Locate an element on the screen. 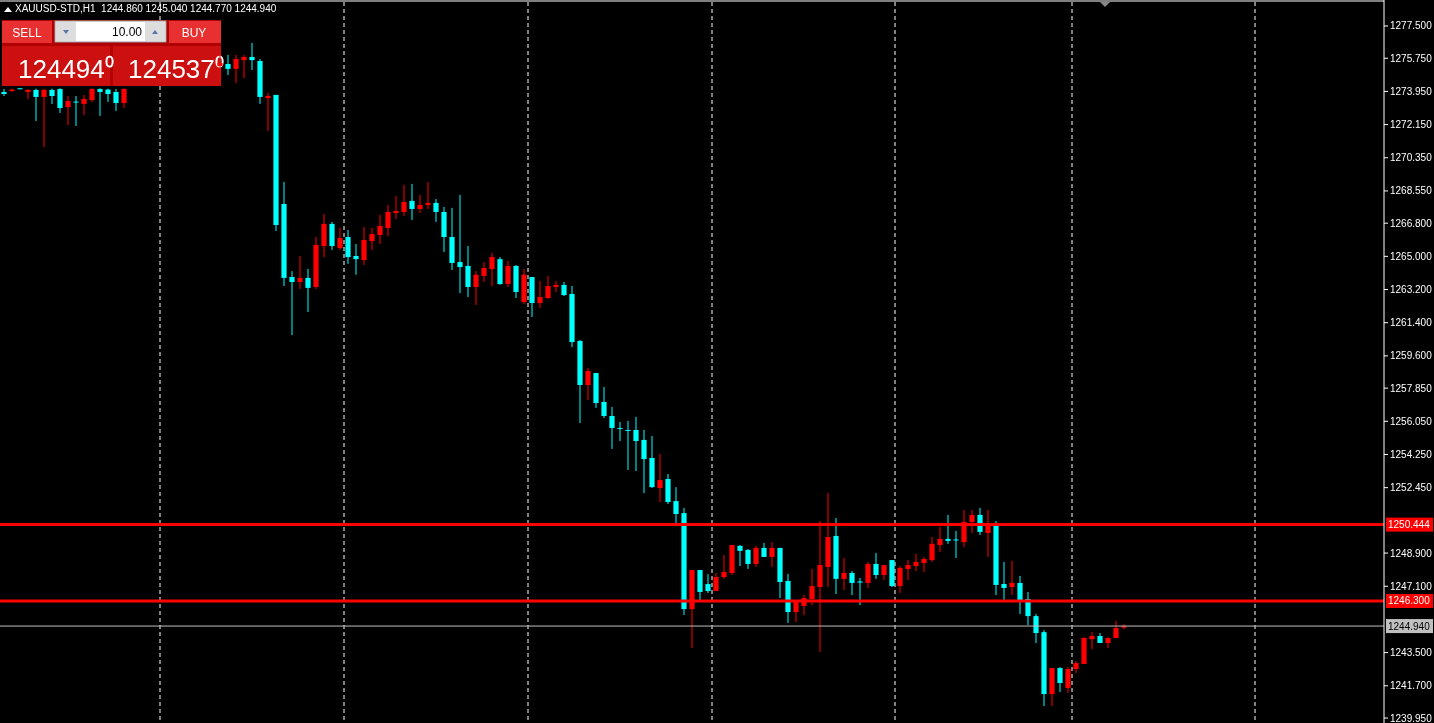  y-tick-label: 1254.250 is located at coordinates (1411, 454).